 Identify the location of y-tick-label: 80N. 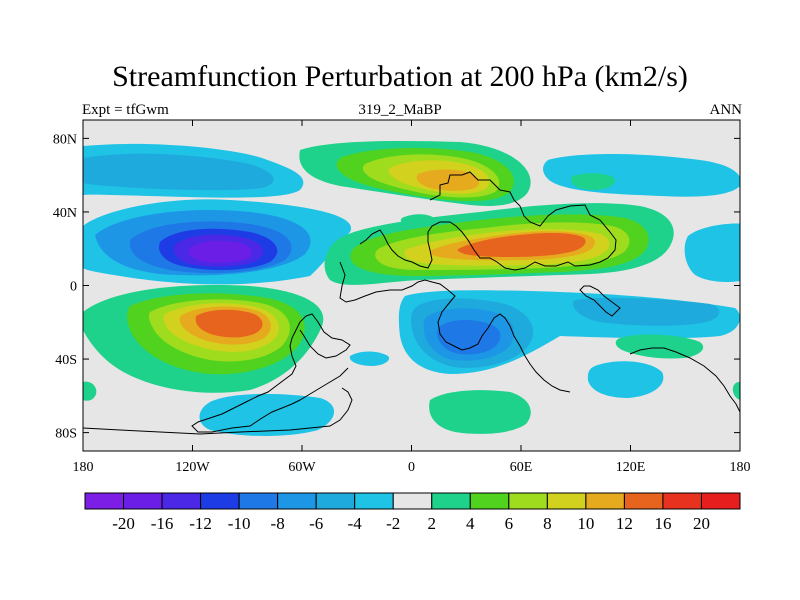
(65, 139).